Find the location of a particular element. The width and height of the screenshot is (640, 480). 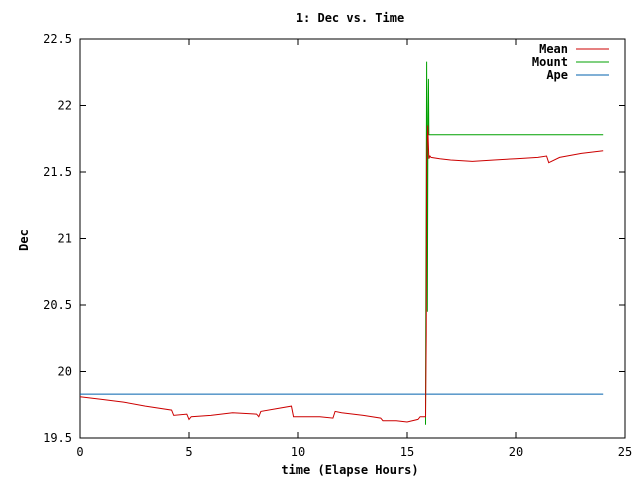

x-tick-label: 0 is located at coordinates (79, 452).